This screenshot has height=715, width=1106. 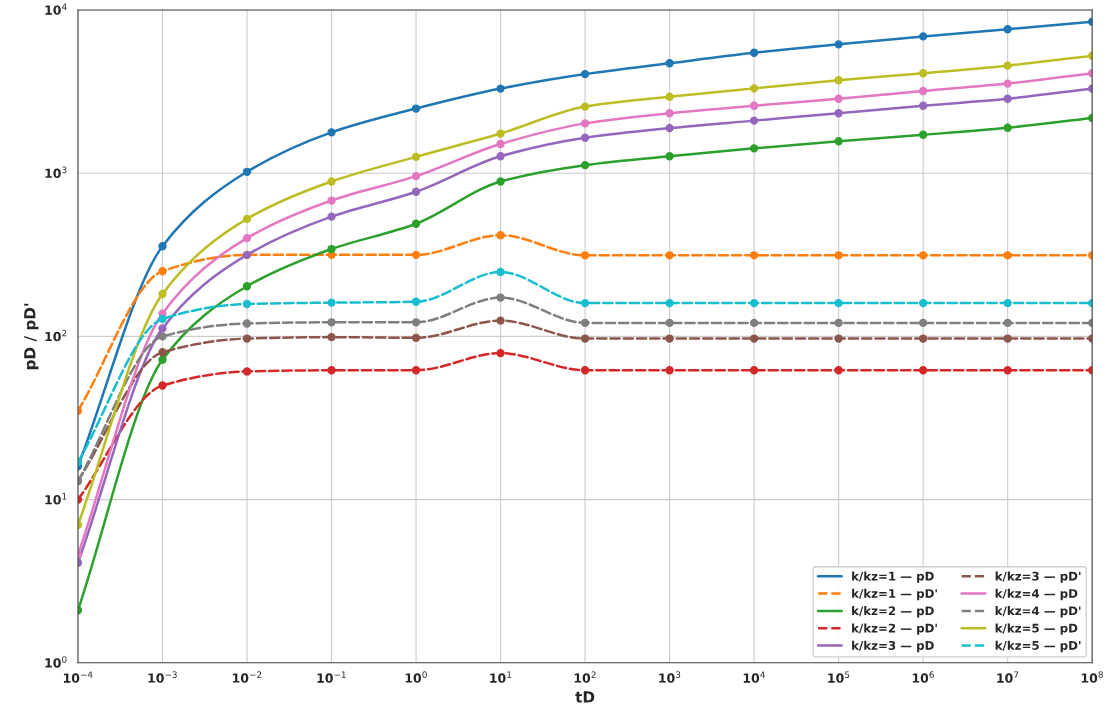 I want to click on y-axis-title: pD / pD', so click(x=31, y=336).